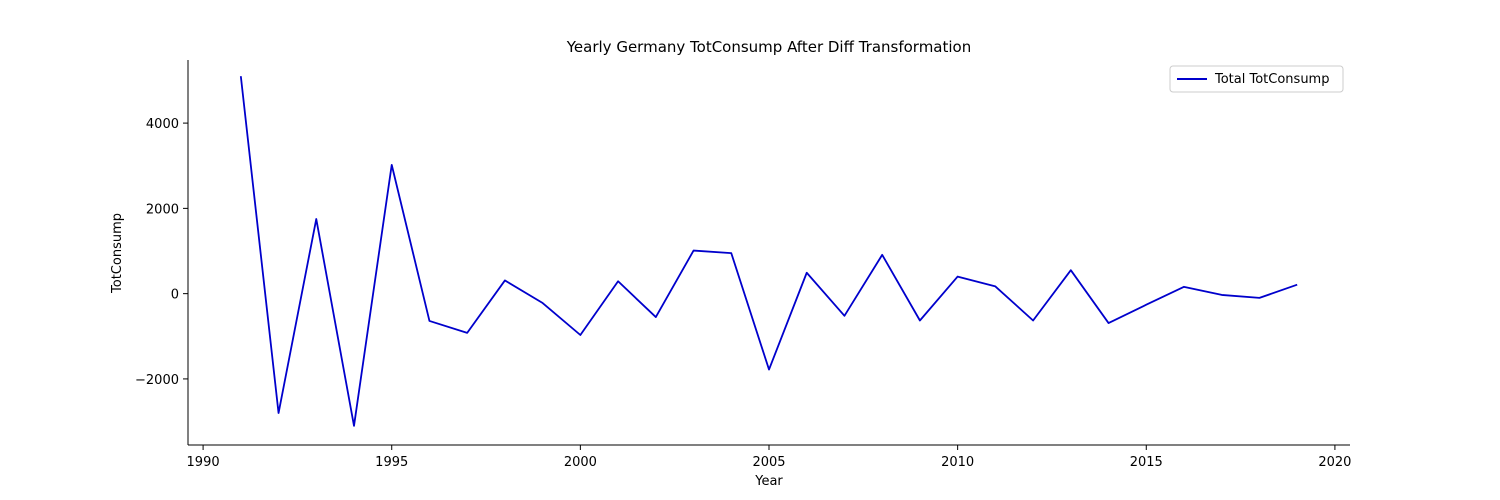 This screenshot has width=1500, height=500. I want to click on legend-box, so click(1256, 79).